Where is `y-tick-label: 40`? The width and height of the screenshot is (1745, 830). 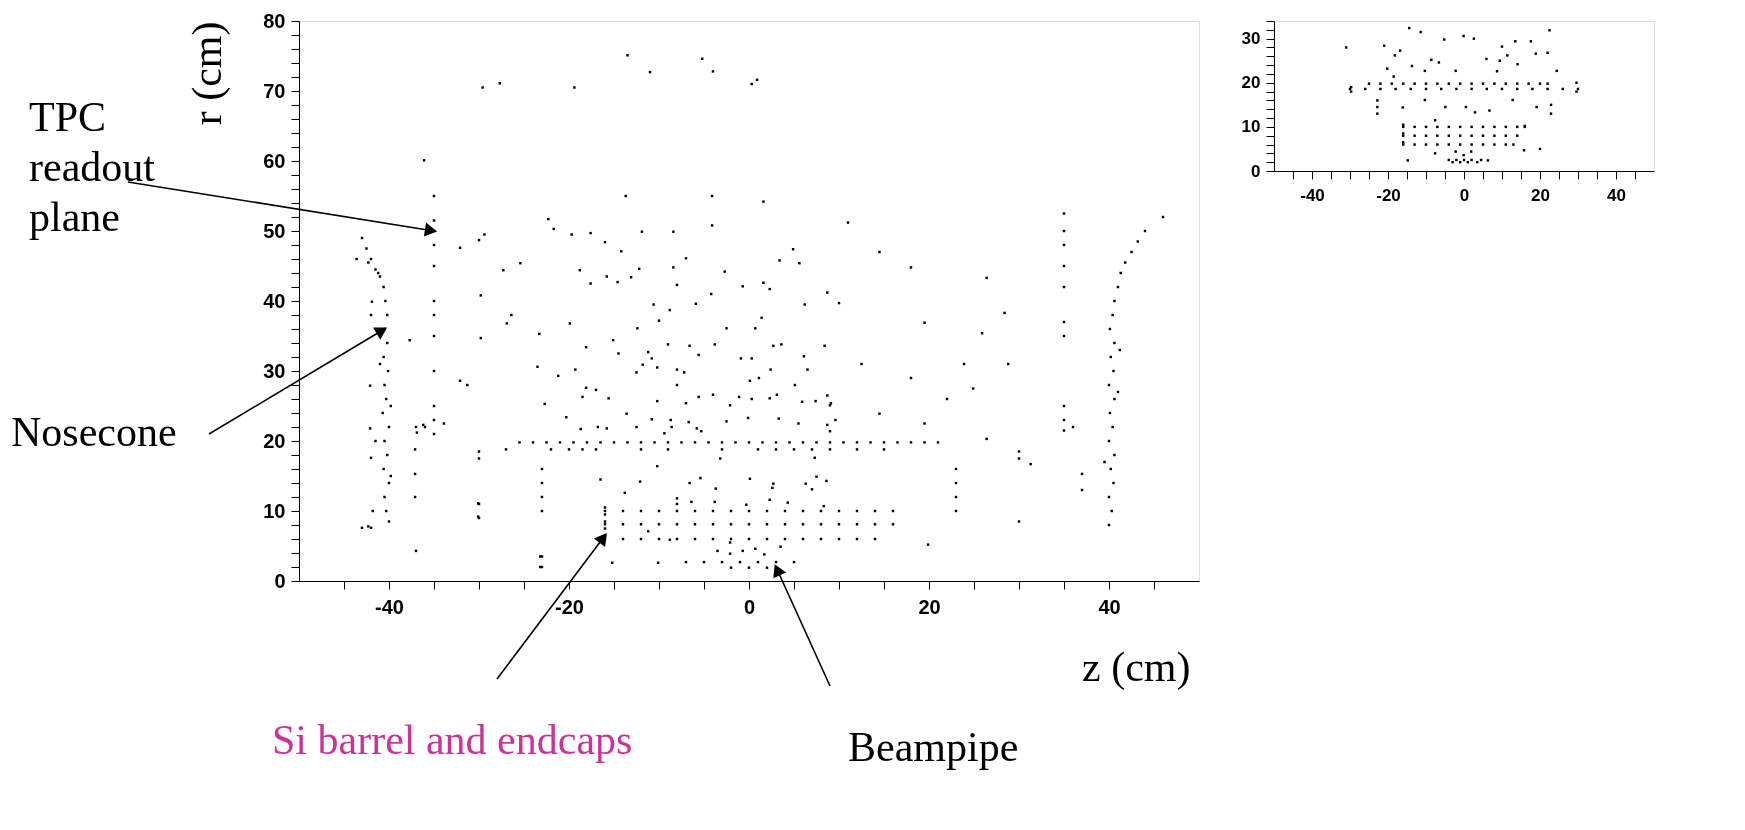
y-tick-label: 40 is located at coordinates (274, 300).